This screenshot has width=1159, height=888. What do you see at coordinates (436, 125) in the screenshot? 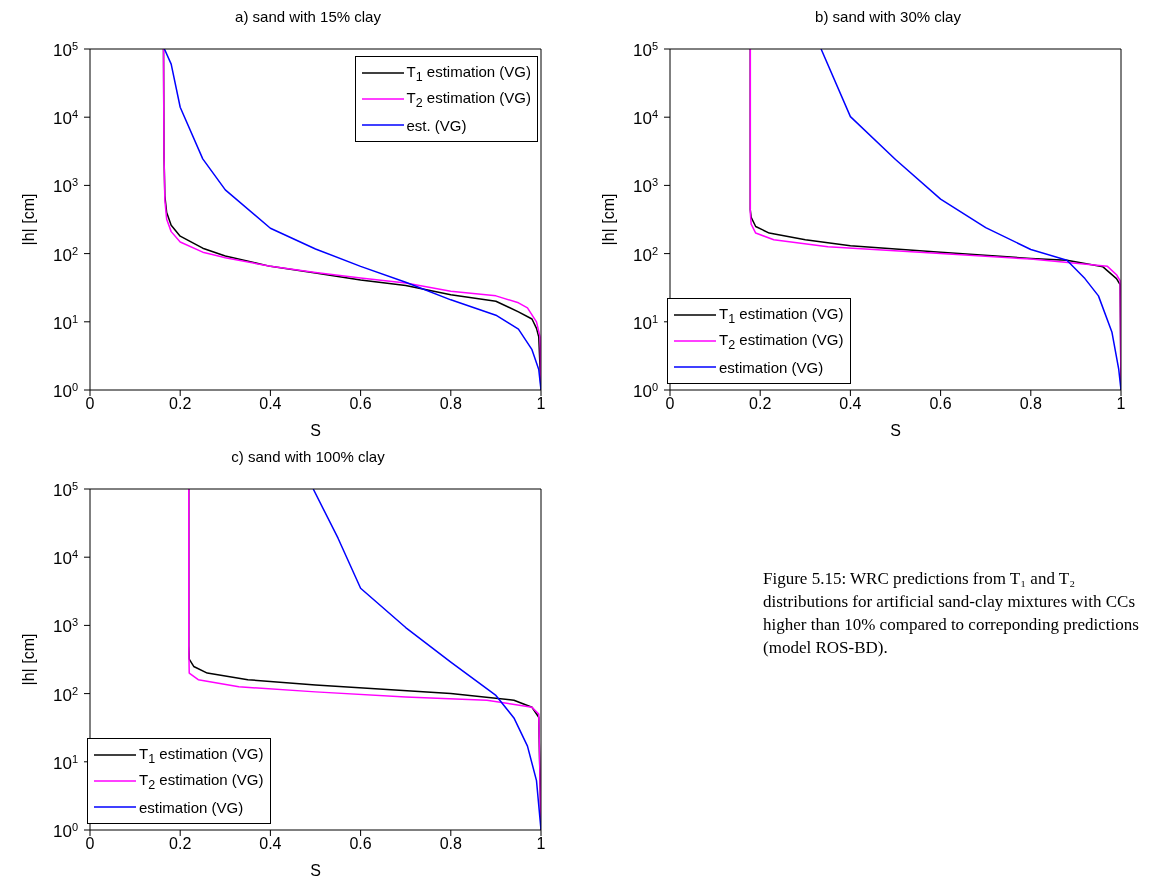
I see `legend-label: est. (VG)` at bounding box center [436, 125].